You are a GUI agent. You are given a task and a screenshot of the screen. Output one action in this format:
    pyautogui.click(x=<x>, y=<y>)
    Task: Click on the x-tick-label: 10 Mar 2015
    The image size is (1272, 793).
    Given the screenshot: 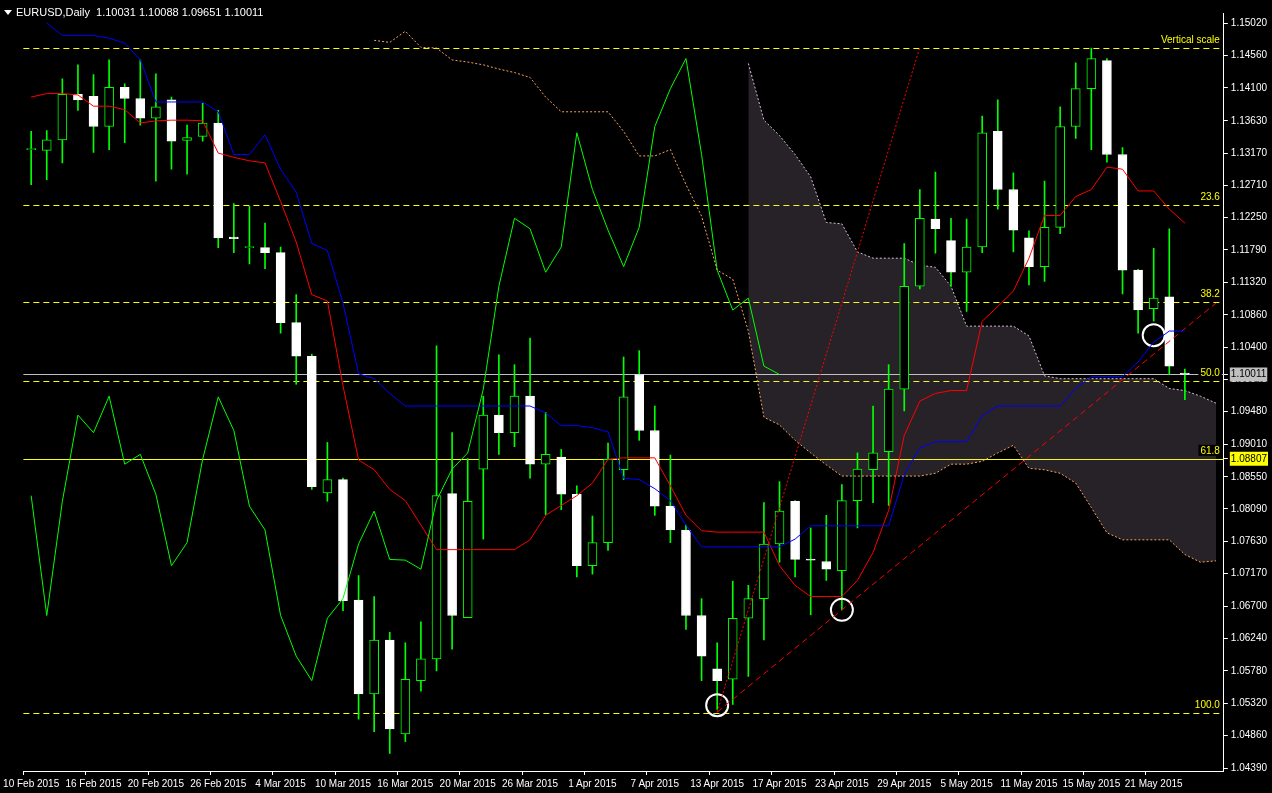 What is the action you would take?
    pyautogui.click(x=343, y=783)
    